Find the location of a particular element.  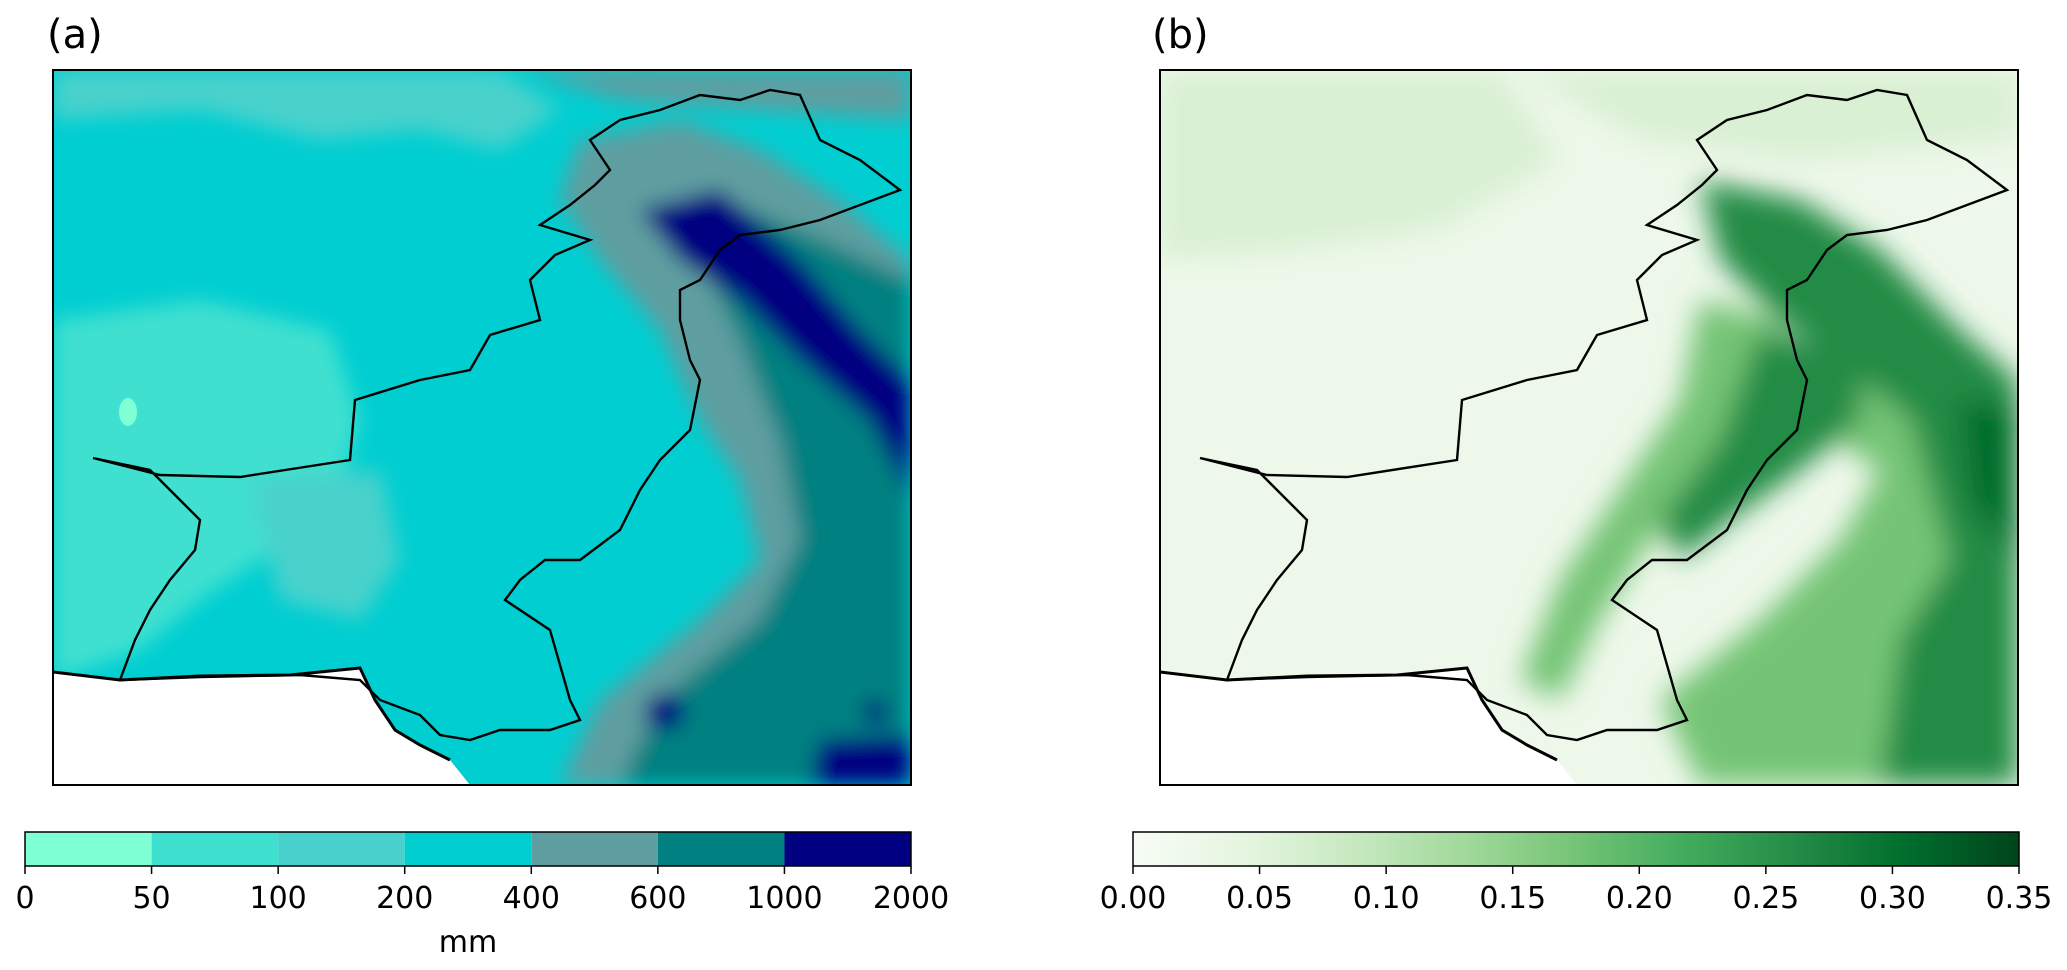

panel-a-north-region is located at coordinates (306, 110).